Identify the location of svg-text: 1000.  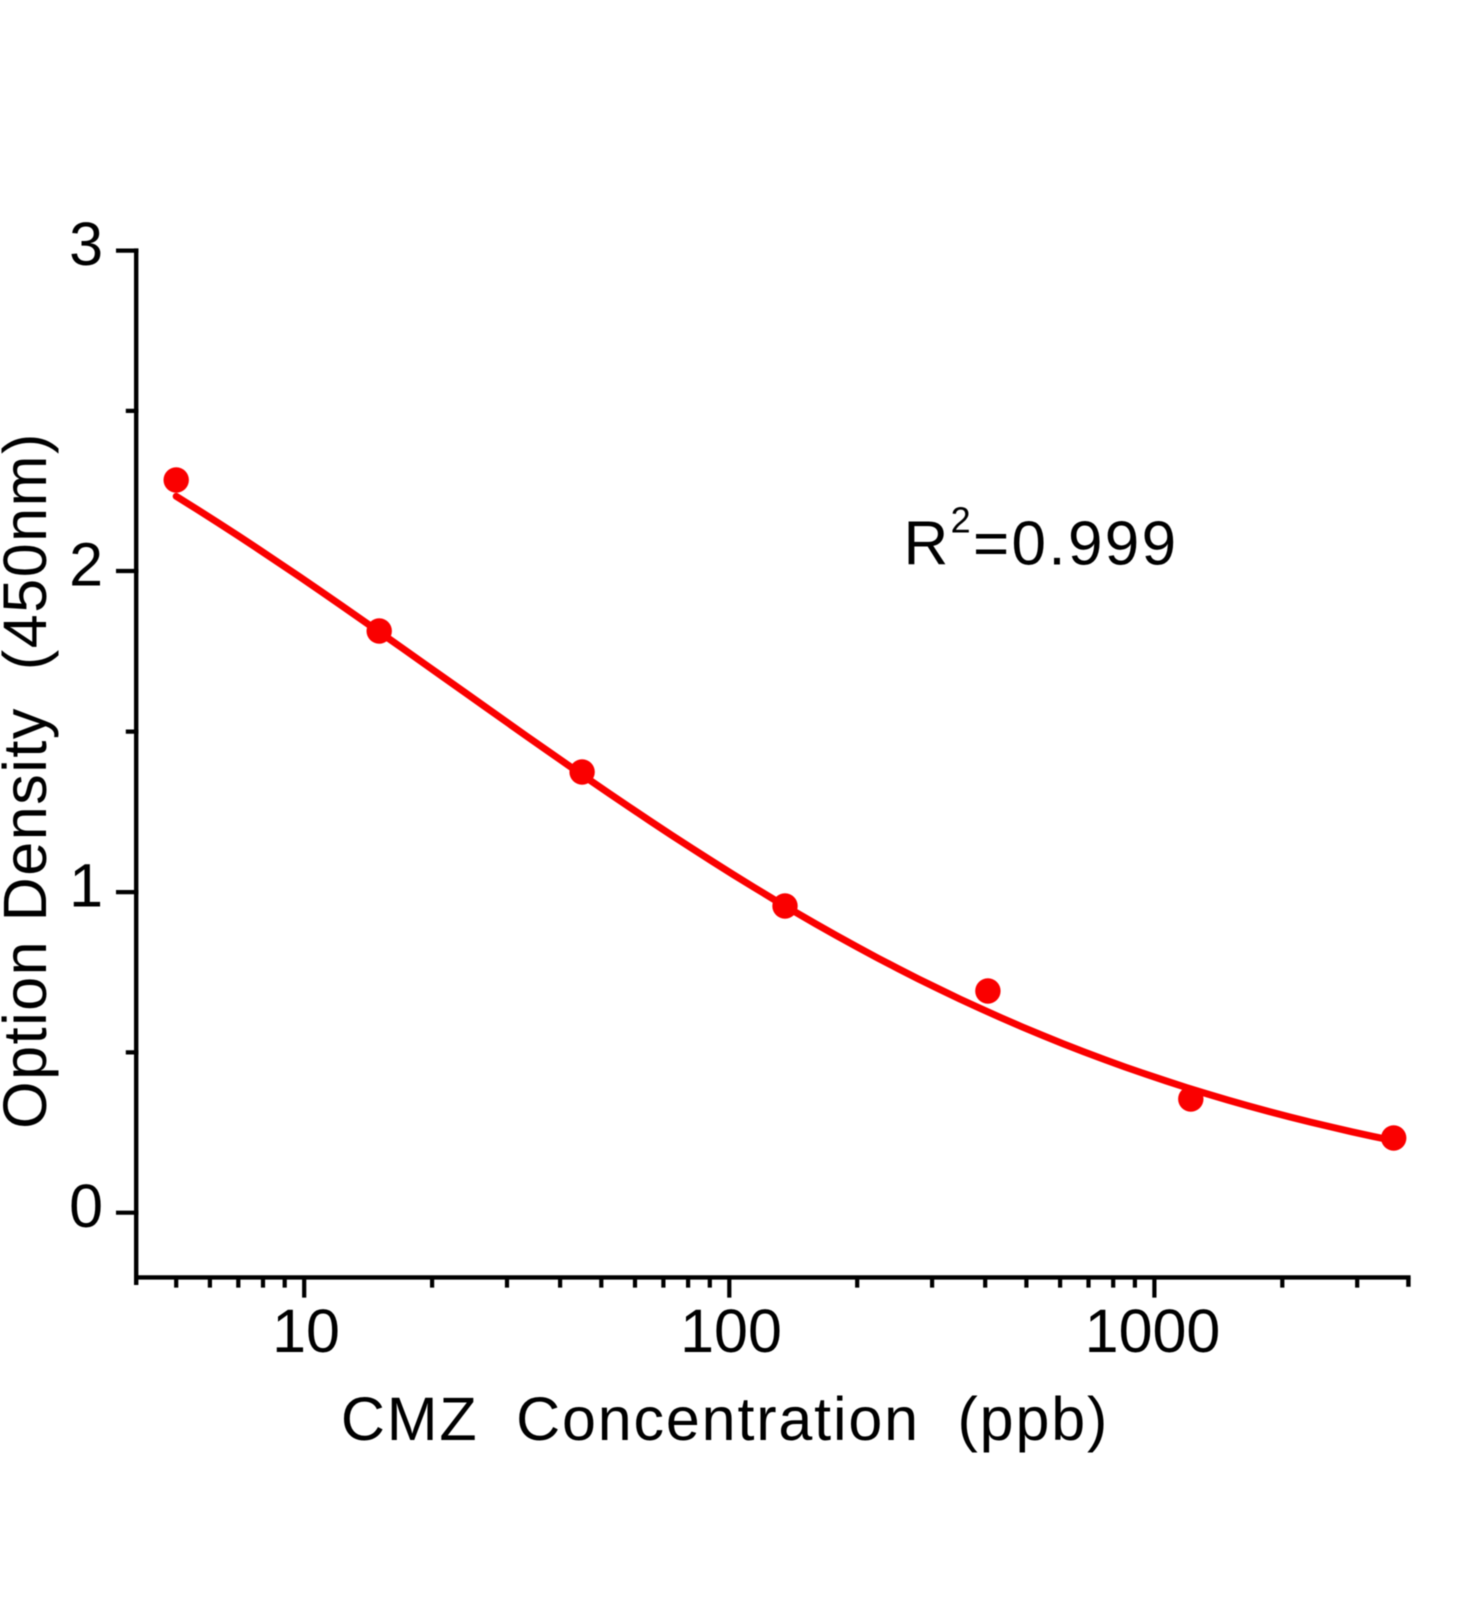
(1153, 1331).